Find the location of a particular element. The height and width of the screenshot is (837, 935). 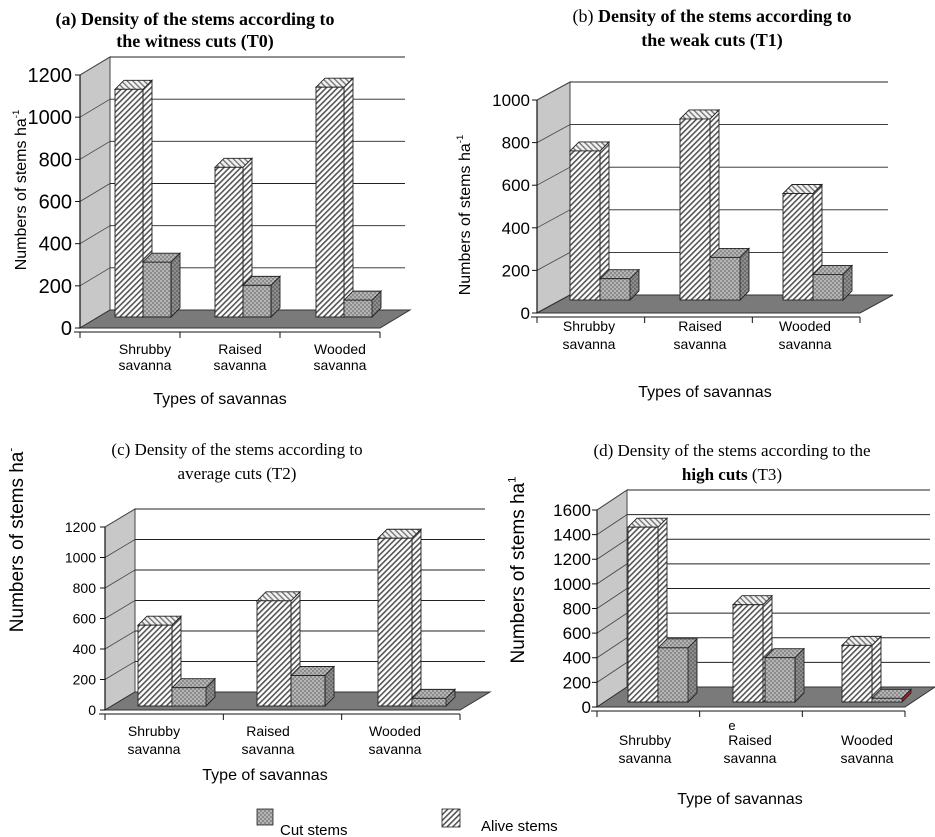

chart-title-line: the witness cuts (T0) is located at coordinates (195, 41).